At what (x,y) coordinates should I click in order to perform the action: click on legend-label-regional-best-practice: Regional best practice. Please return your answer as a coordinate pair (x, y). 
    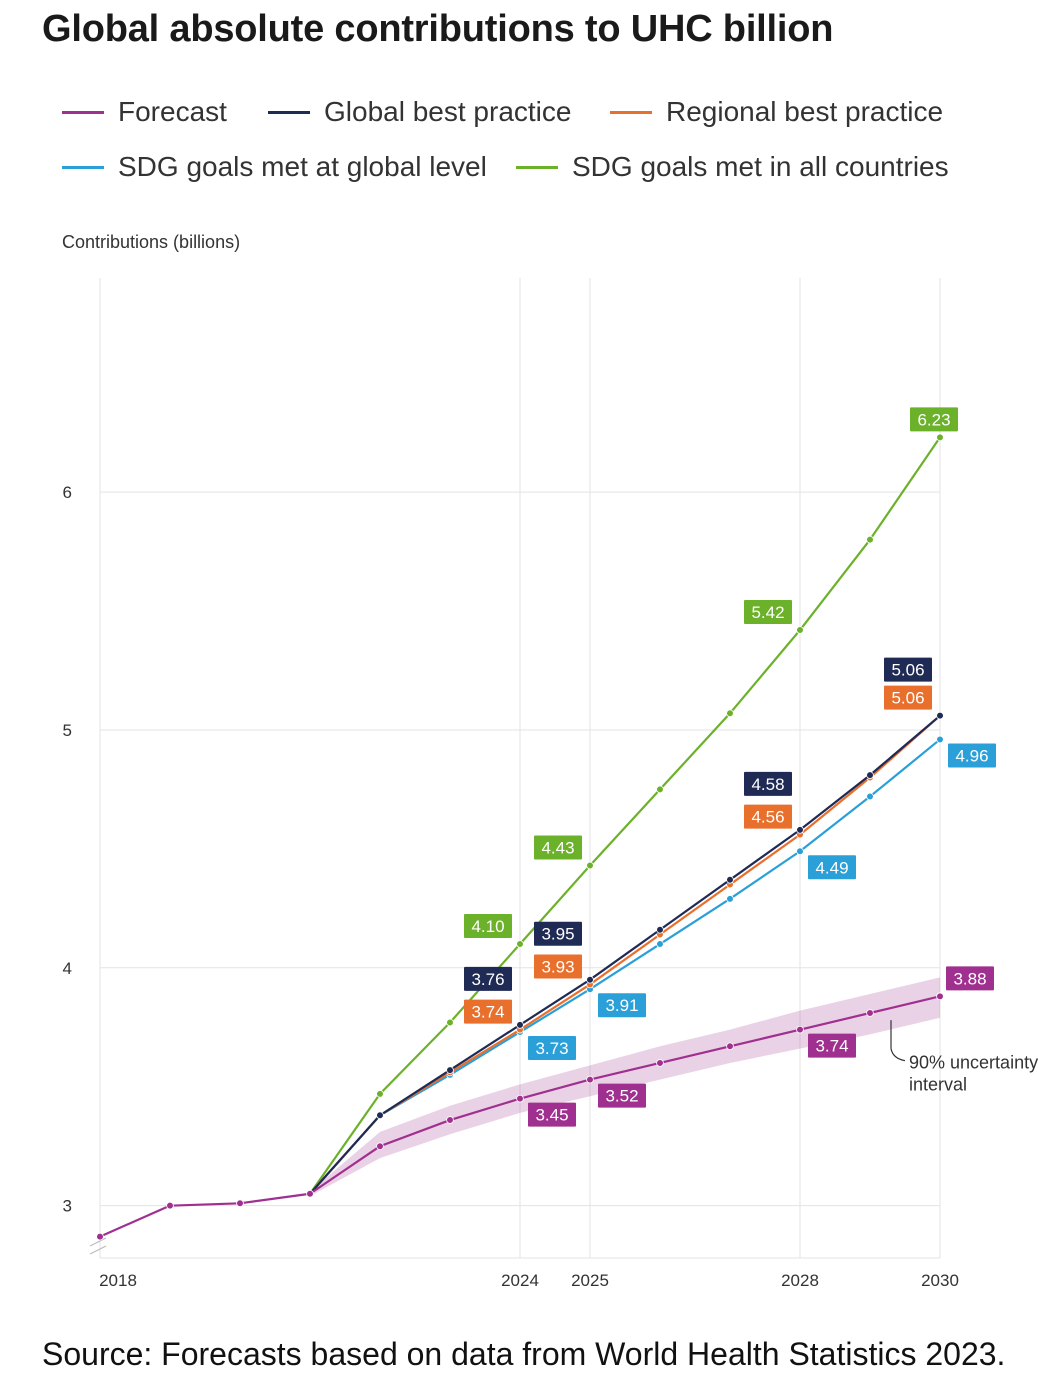
    Looking at the image, I should click on (805, 111).